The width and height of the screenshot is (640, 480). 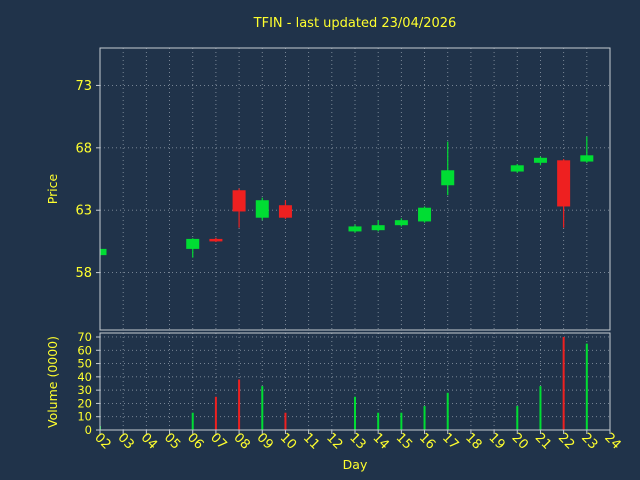 I want to click on day-tick-label: 21, so click(x=543, y=441).